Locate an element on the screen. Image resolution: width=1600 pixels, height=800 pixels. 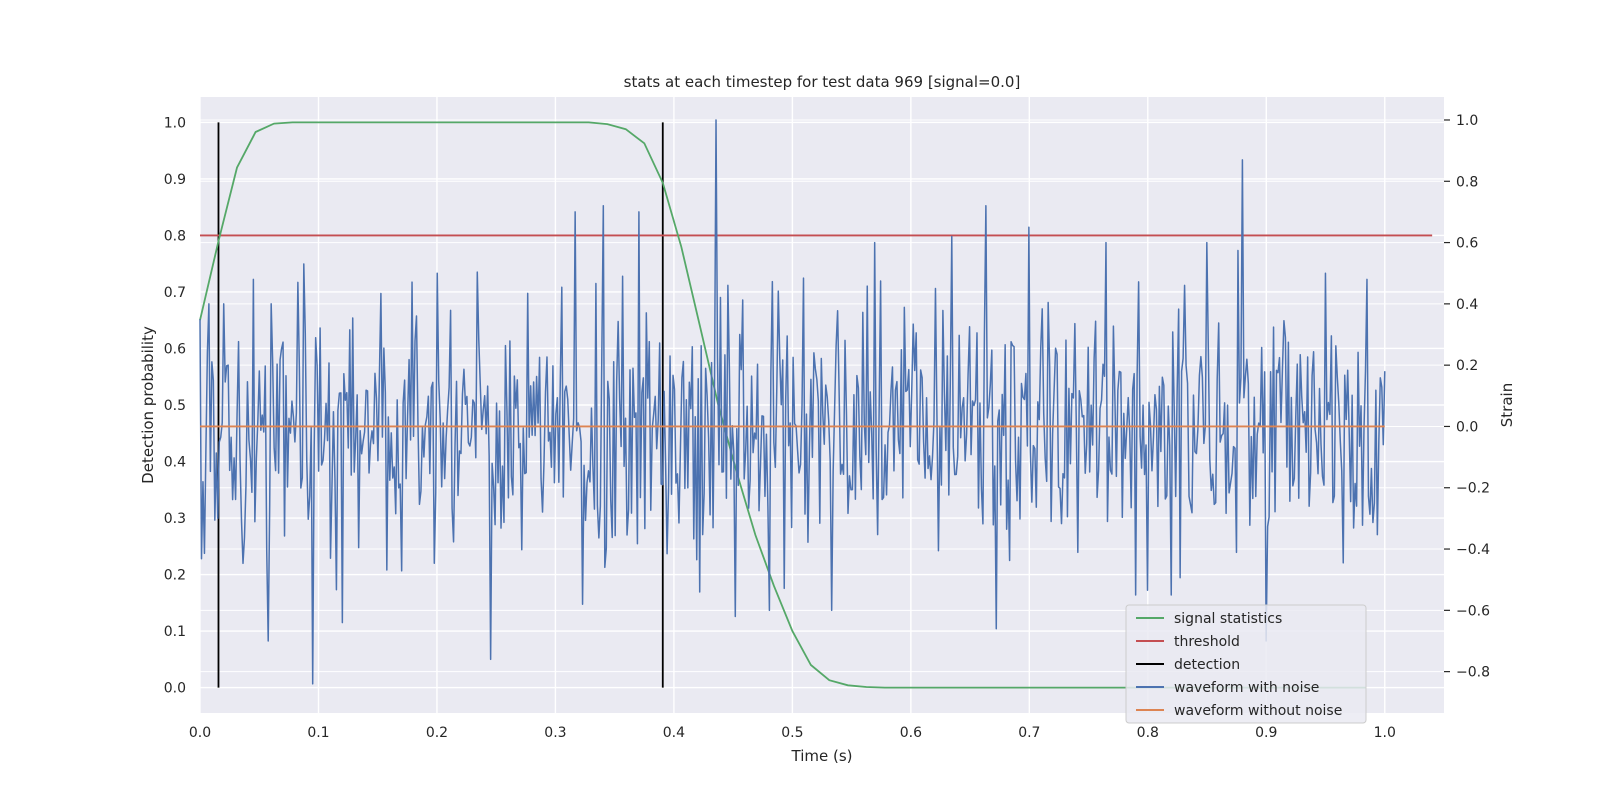
legend-label: waveform with noise is located at coordinates (1246, 688).